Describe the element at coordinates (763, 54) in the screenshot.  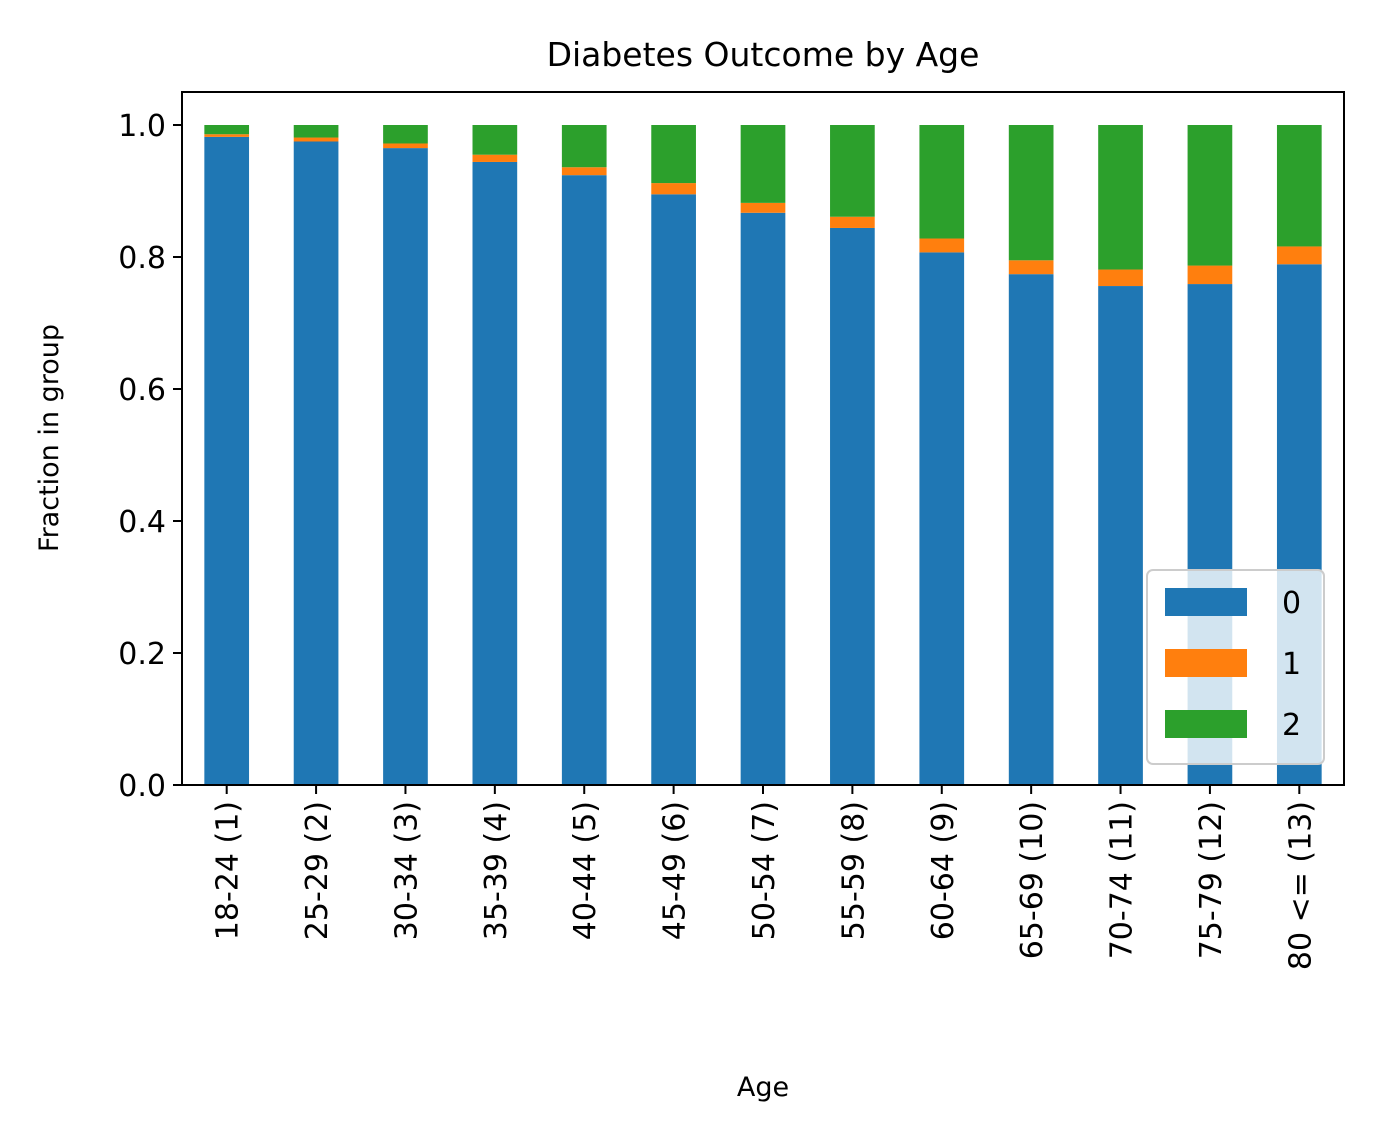
I see `chart-title: Diabetes Outcome by Age` at that location.